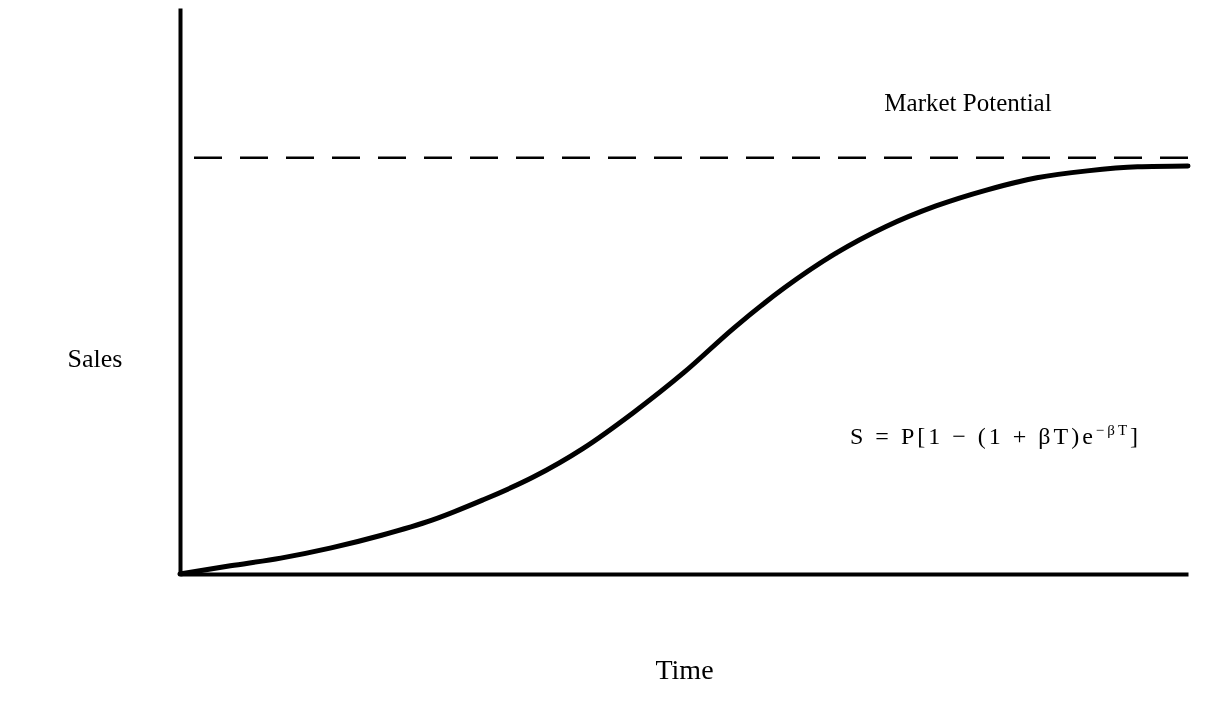  Describe the element at coordinates (684, 669) in the screenshot. I see `x-axis-title: Time` at that location.